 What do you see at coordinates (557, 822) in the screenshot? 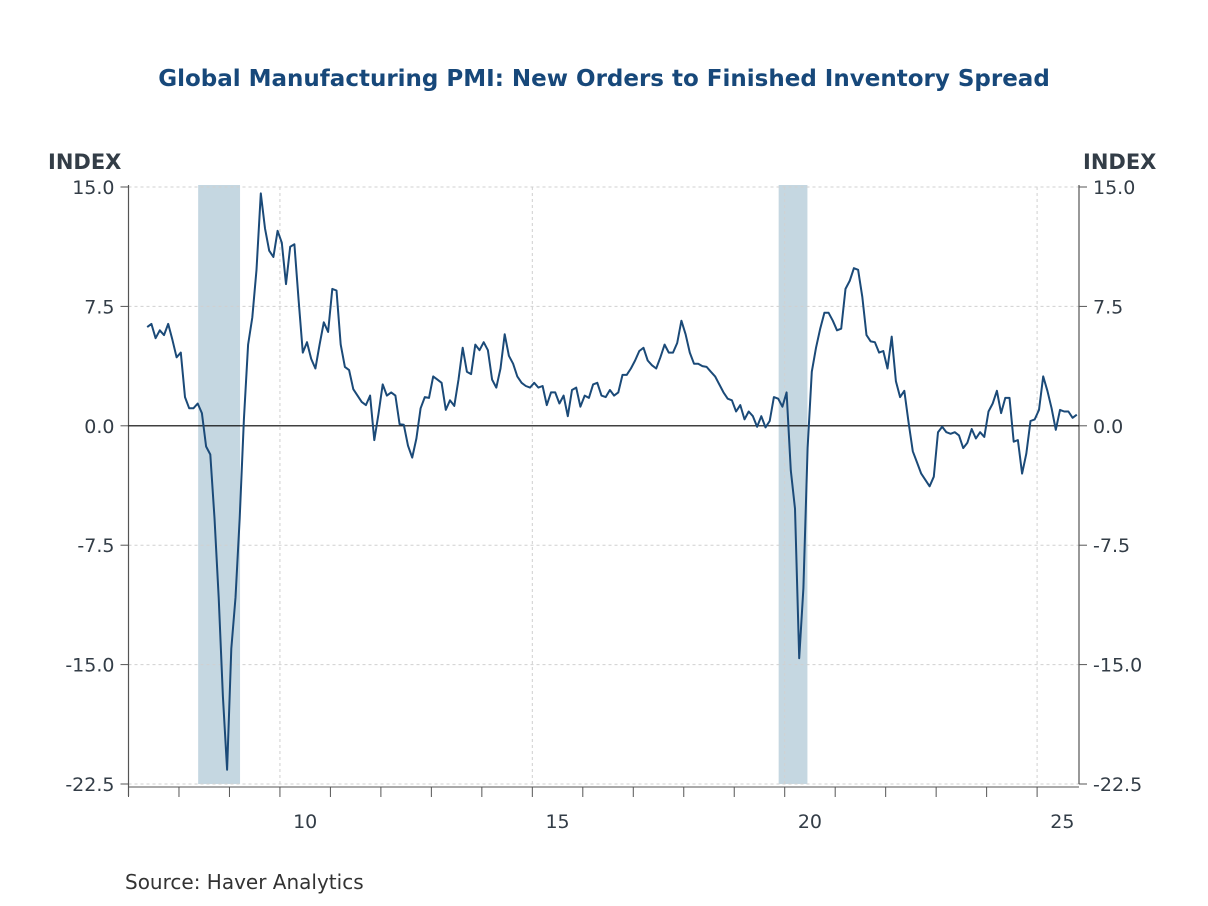
I see `x-tick-label: 15` at bounding box center [557, 822].